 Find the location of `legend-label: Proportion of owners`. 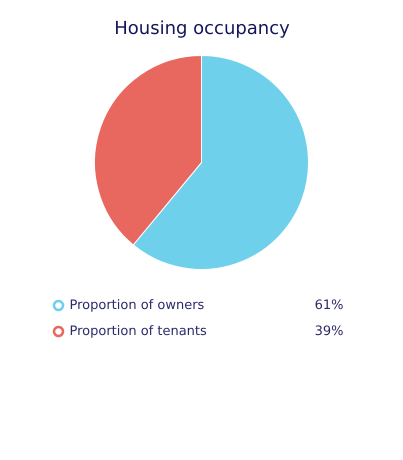

legend-label: Proportion of owners is located at coordinates (137, 305).